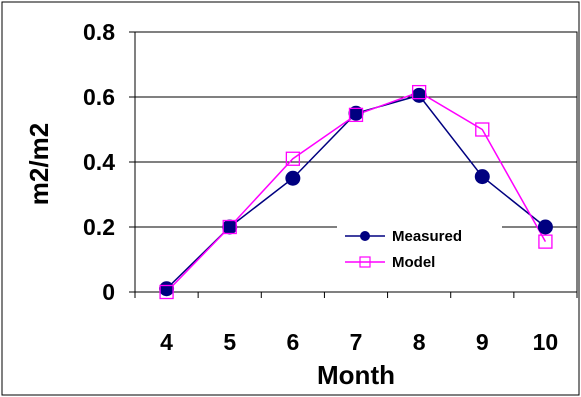  What do you see at coordinates (39, 164) in the screenshot?
I see `y-axis-title: m2/m2` at bounding box center [39, 164].